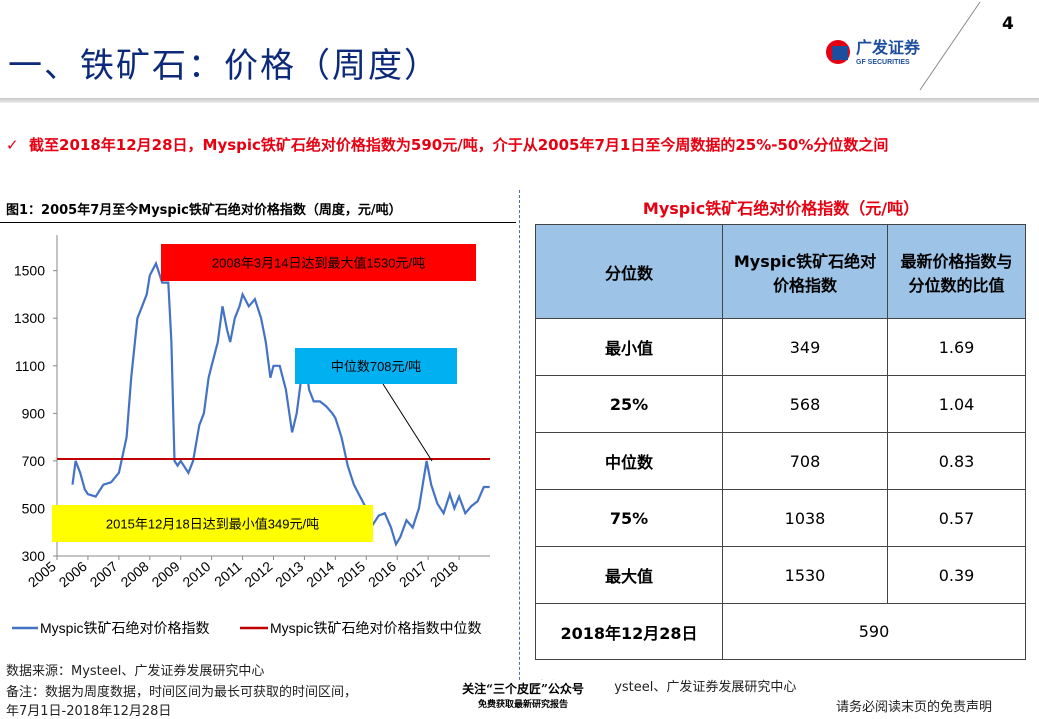 Image resolution: width=1039 pixels, height=719 pixels. What do you see at coordinates (258, 574) in the screenshot?
I see `x-tick-label: 2012` at bounding box center [258, 574].